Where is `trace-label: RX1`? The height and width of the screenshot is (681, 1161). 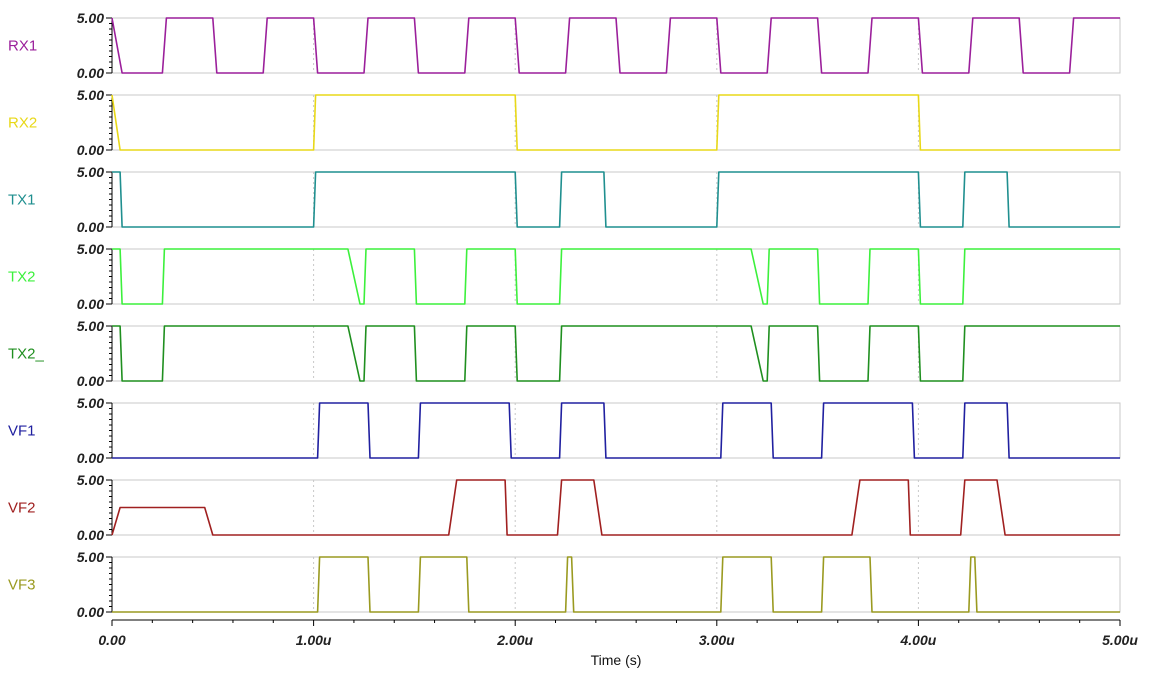 trace-label: RX1 is located at coordinates (22, 46).